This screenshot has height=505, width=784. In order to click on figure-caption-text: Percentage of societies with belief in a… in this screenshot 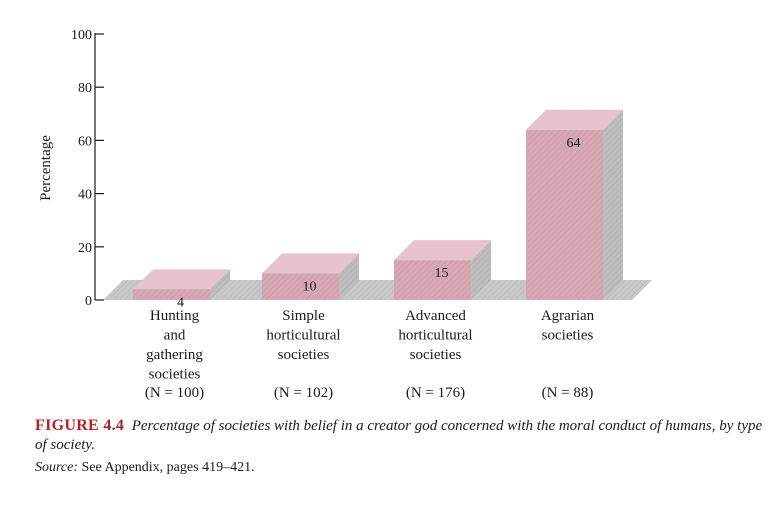, I will do `click(399, 435)`.